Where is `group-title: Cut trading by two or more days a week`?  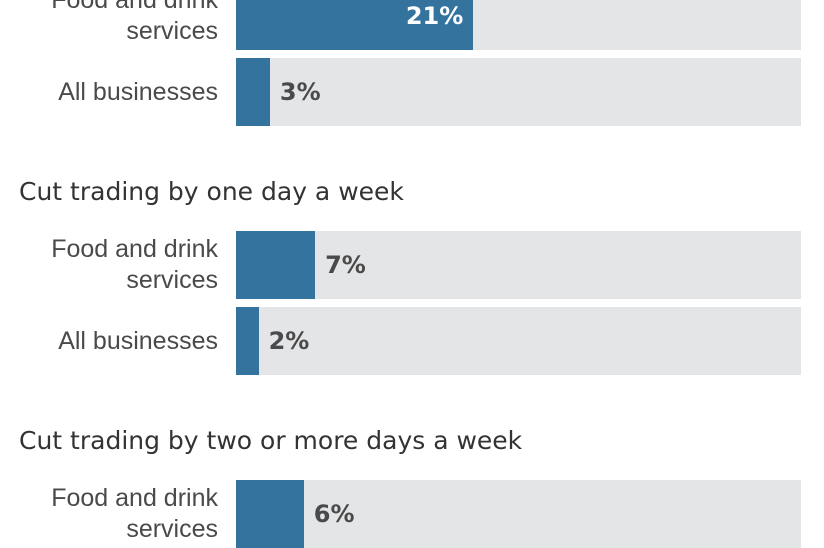 group-title: Cut trading by two or more days a week is located at coordinates (271, 440).